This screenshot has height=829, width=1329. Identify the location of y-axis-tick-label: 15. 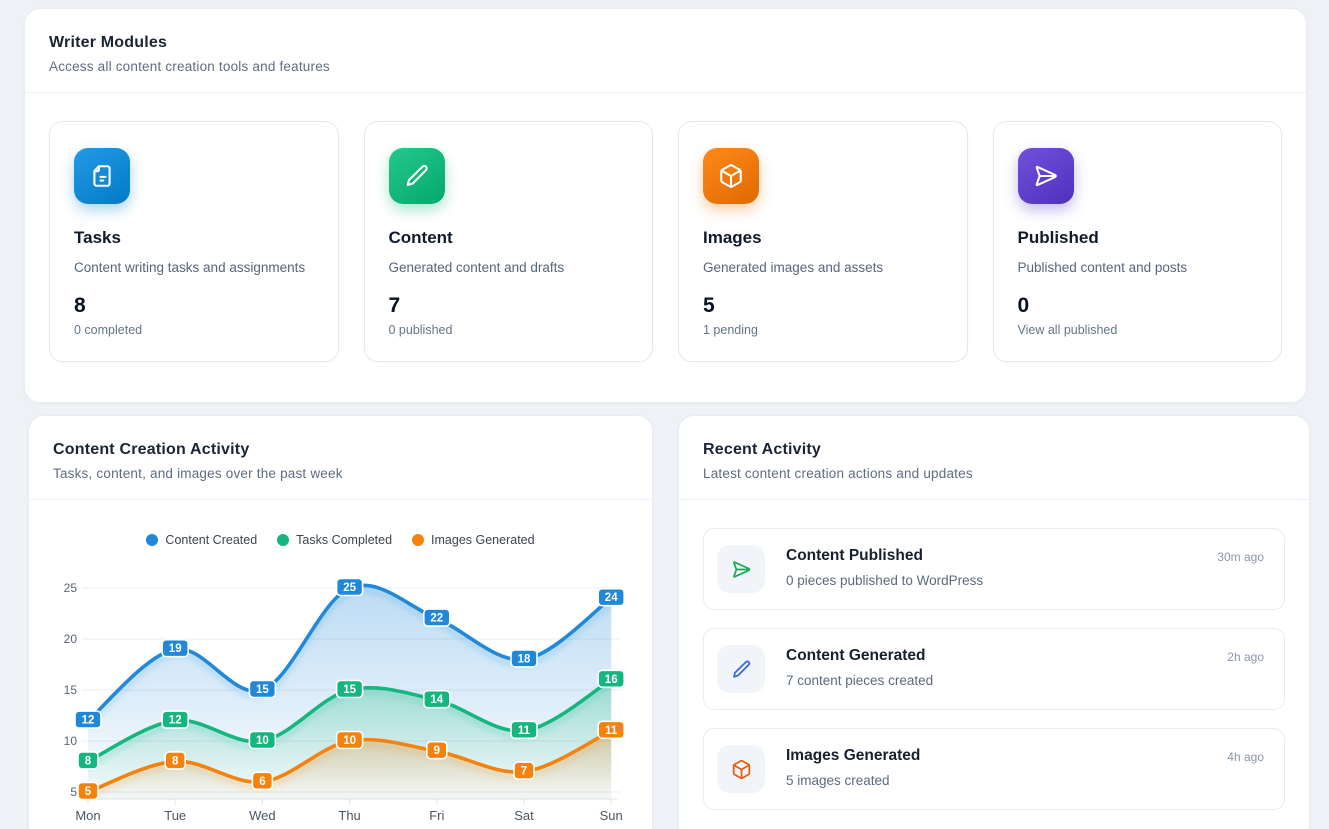
(71, 690).